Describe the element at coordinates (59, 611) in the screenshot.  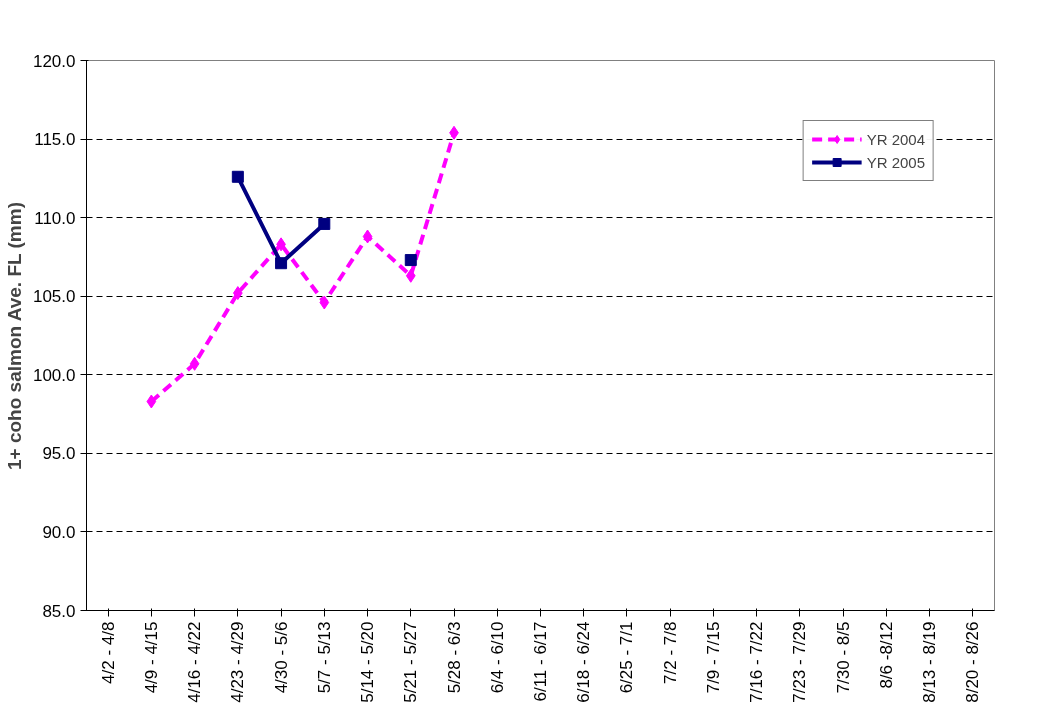
I see `y-tick-label: 85.0` at that location.